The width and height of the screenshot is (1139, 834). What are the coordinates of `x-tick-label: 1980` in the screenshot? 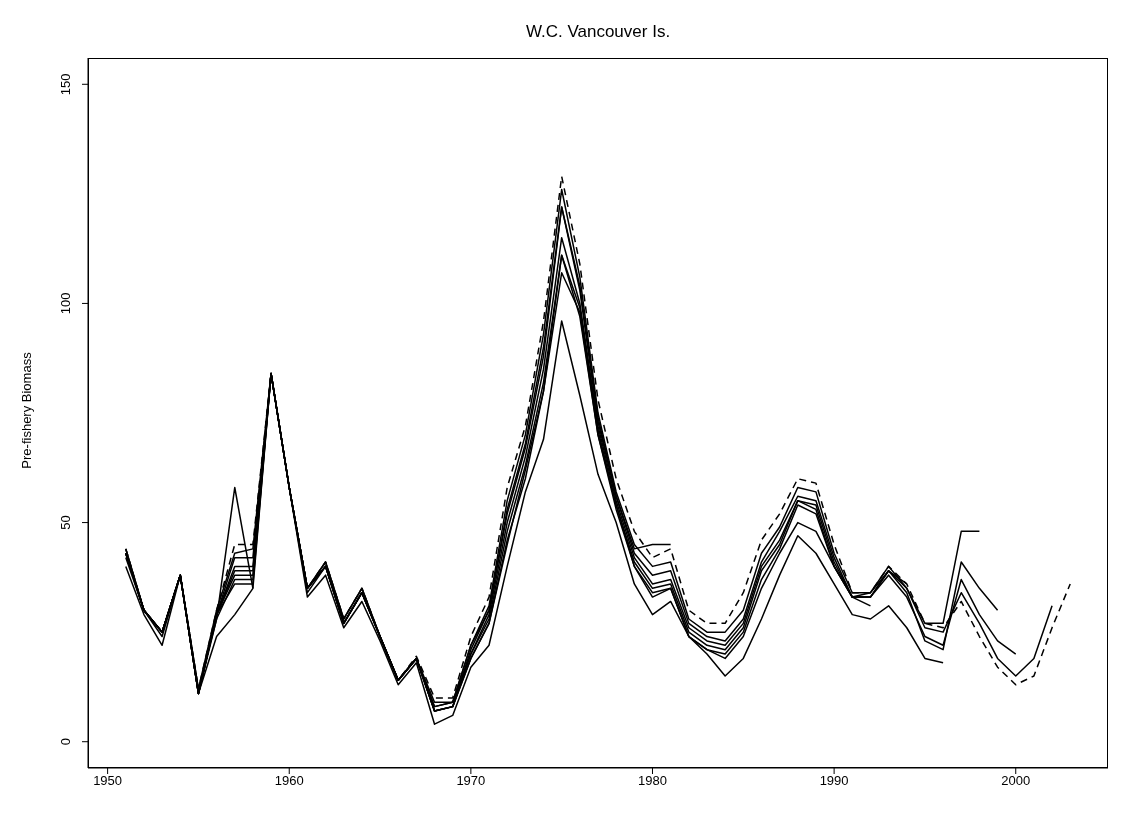 It's located at (652, 781).